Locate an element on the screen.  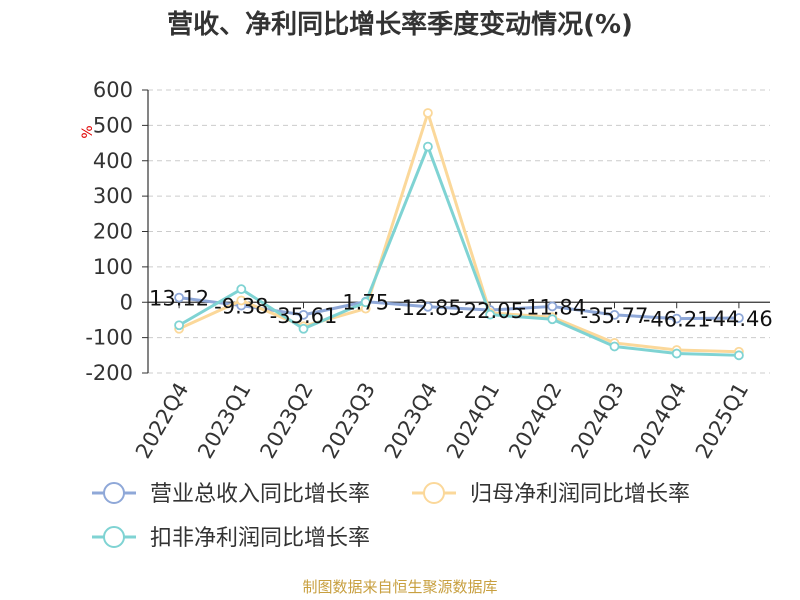
data-label: -11.84 is located at coordinates (552, 307).